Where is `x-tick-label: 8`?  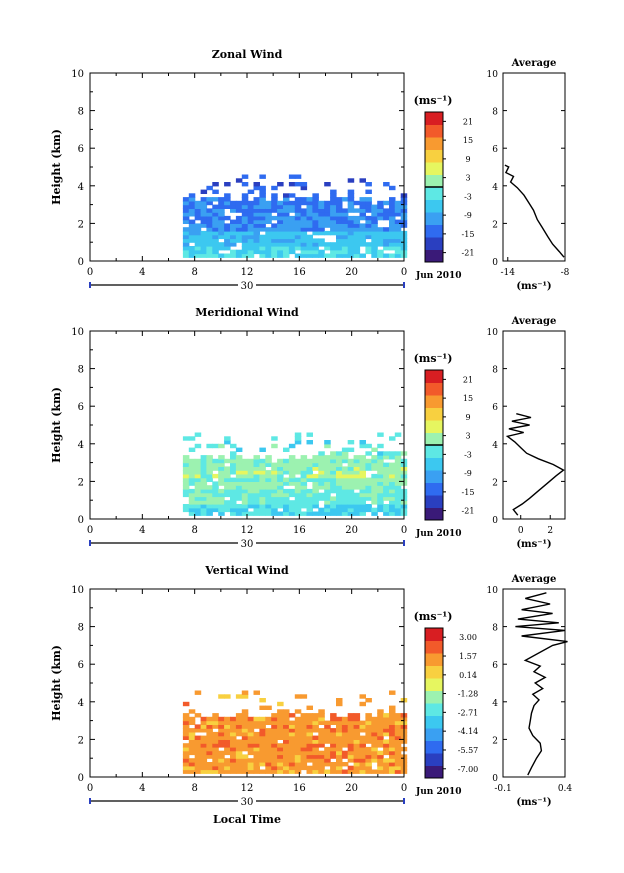 x-tick-label: 8 is located at coordinates (194, 788).